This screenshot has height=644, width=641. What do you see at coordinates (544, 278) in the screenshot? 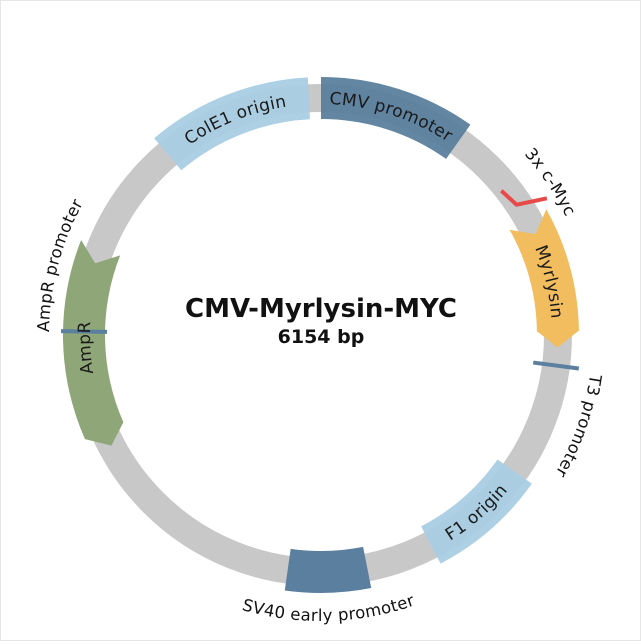
I see `myrlysin-feature` at bounding box center [544, 278].